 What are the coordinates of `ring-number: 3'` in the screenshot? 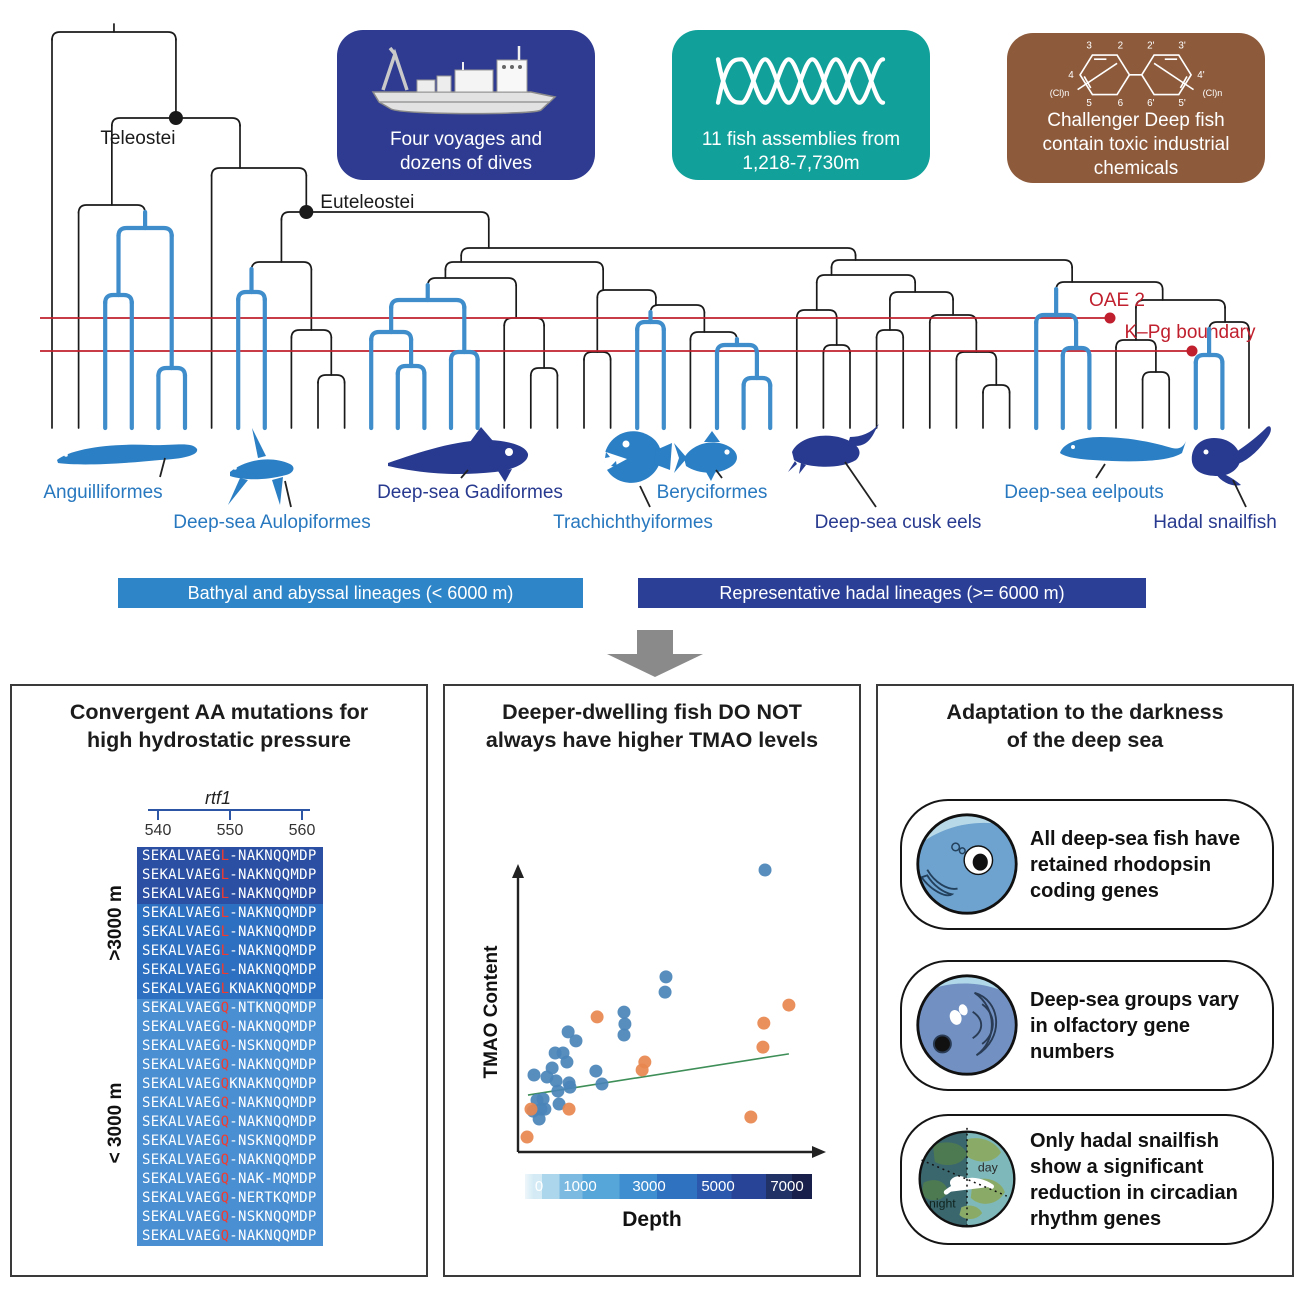 It's located at (1181, 46).